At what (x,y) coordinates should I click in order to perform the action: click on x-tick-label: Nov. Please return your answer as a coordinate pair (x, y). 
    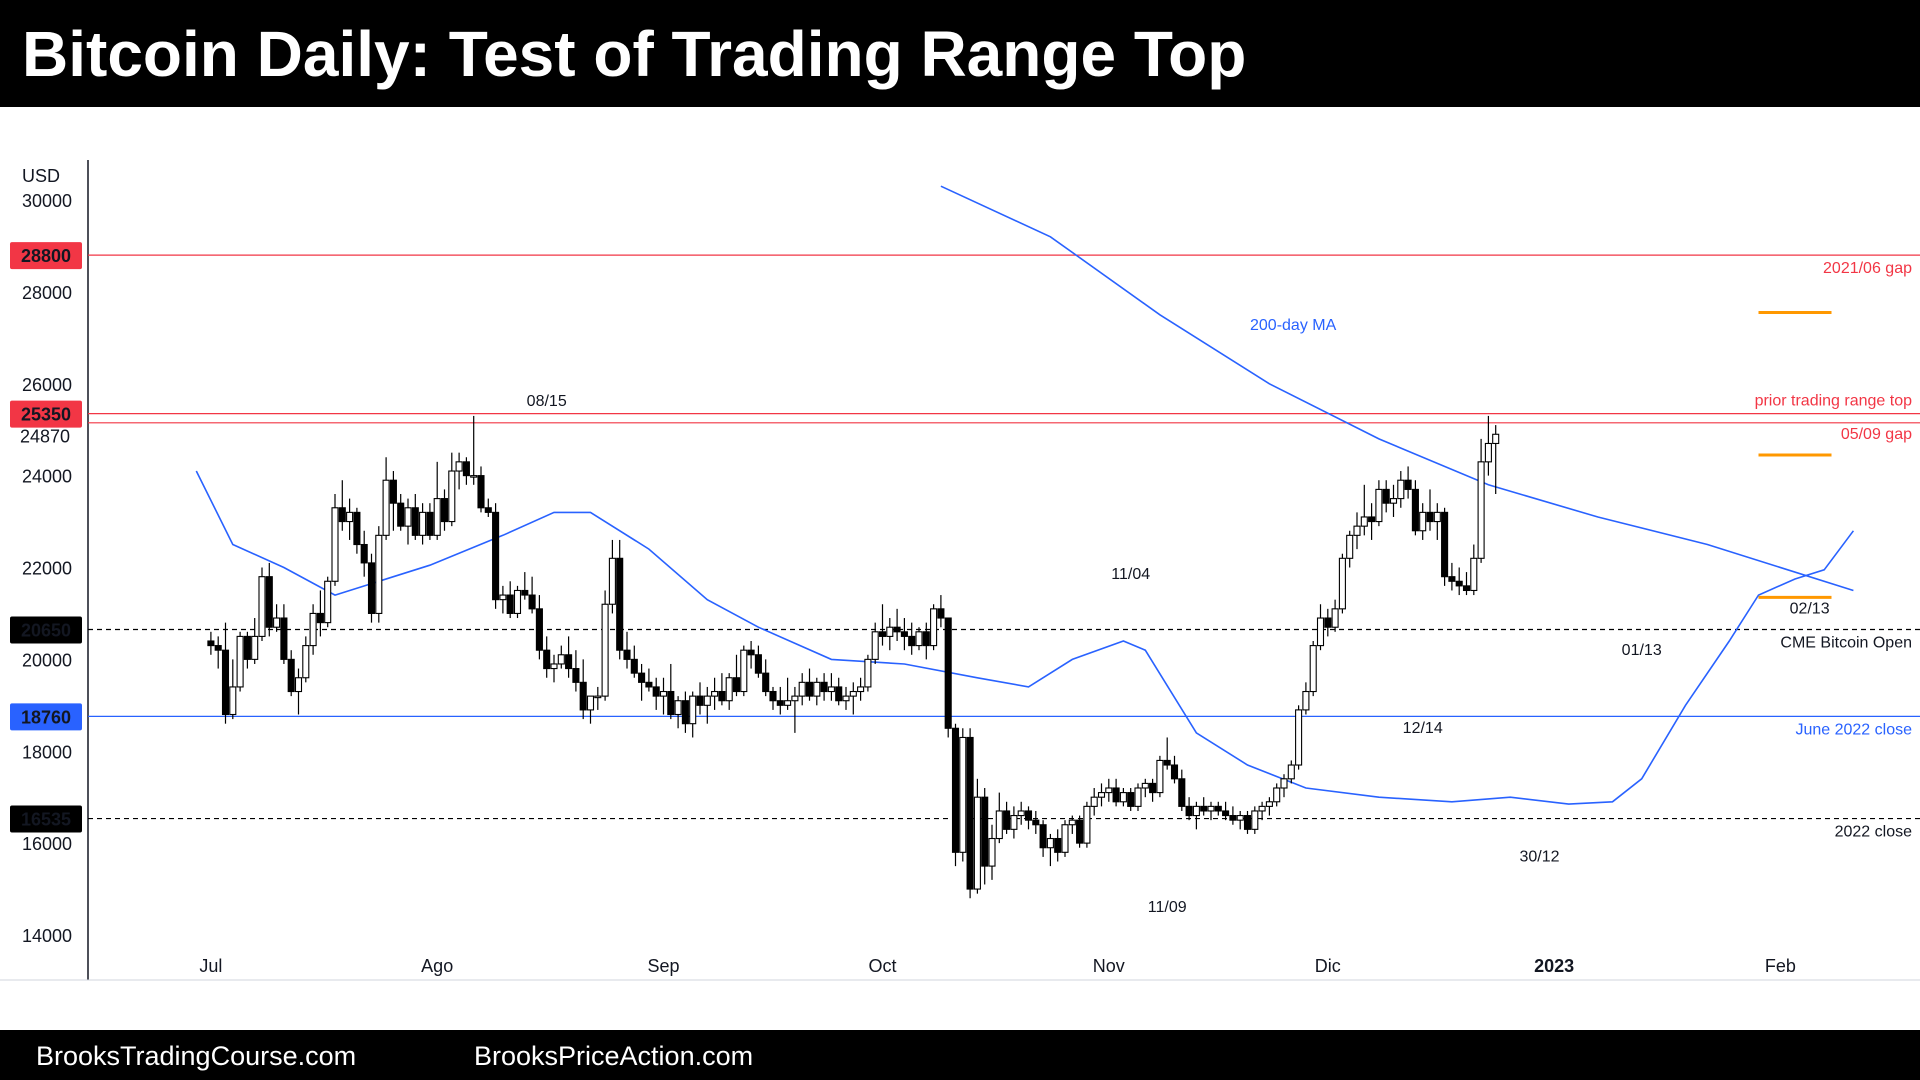
    Looking at the image, I should click on (1109, 966).